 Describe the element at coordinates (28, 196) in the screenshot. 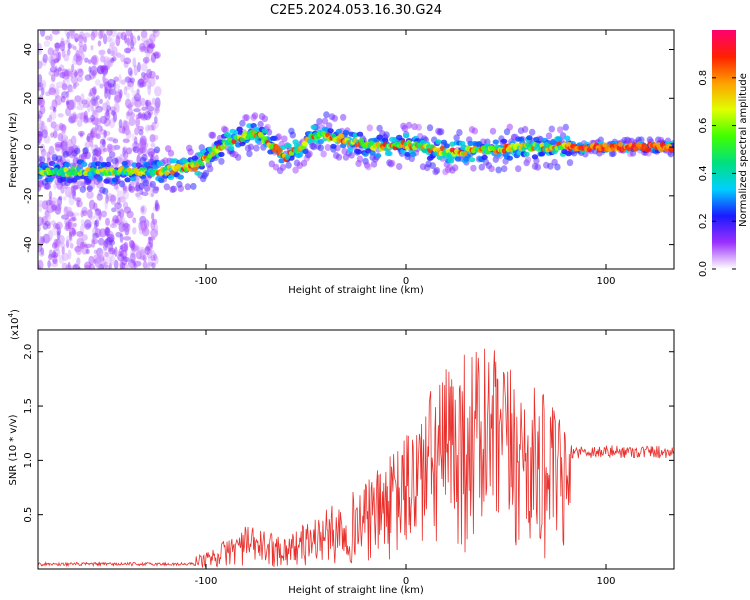

I see `y-tick-label: -20` at that location.